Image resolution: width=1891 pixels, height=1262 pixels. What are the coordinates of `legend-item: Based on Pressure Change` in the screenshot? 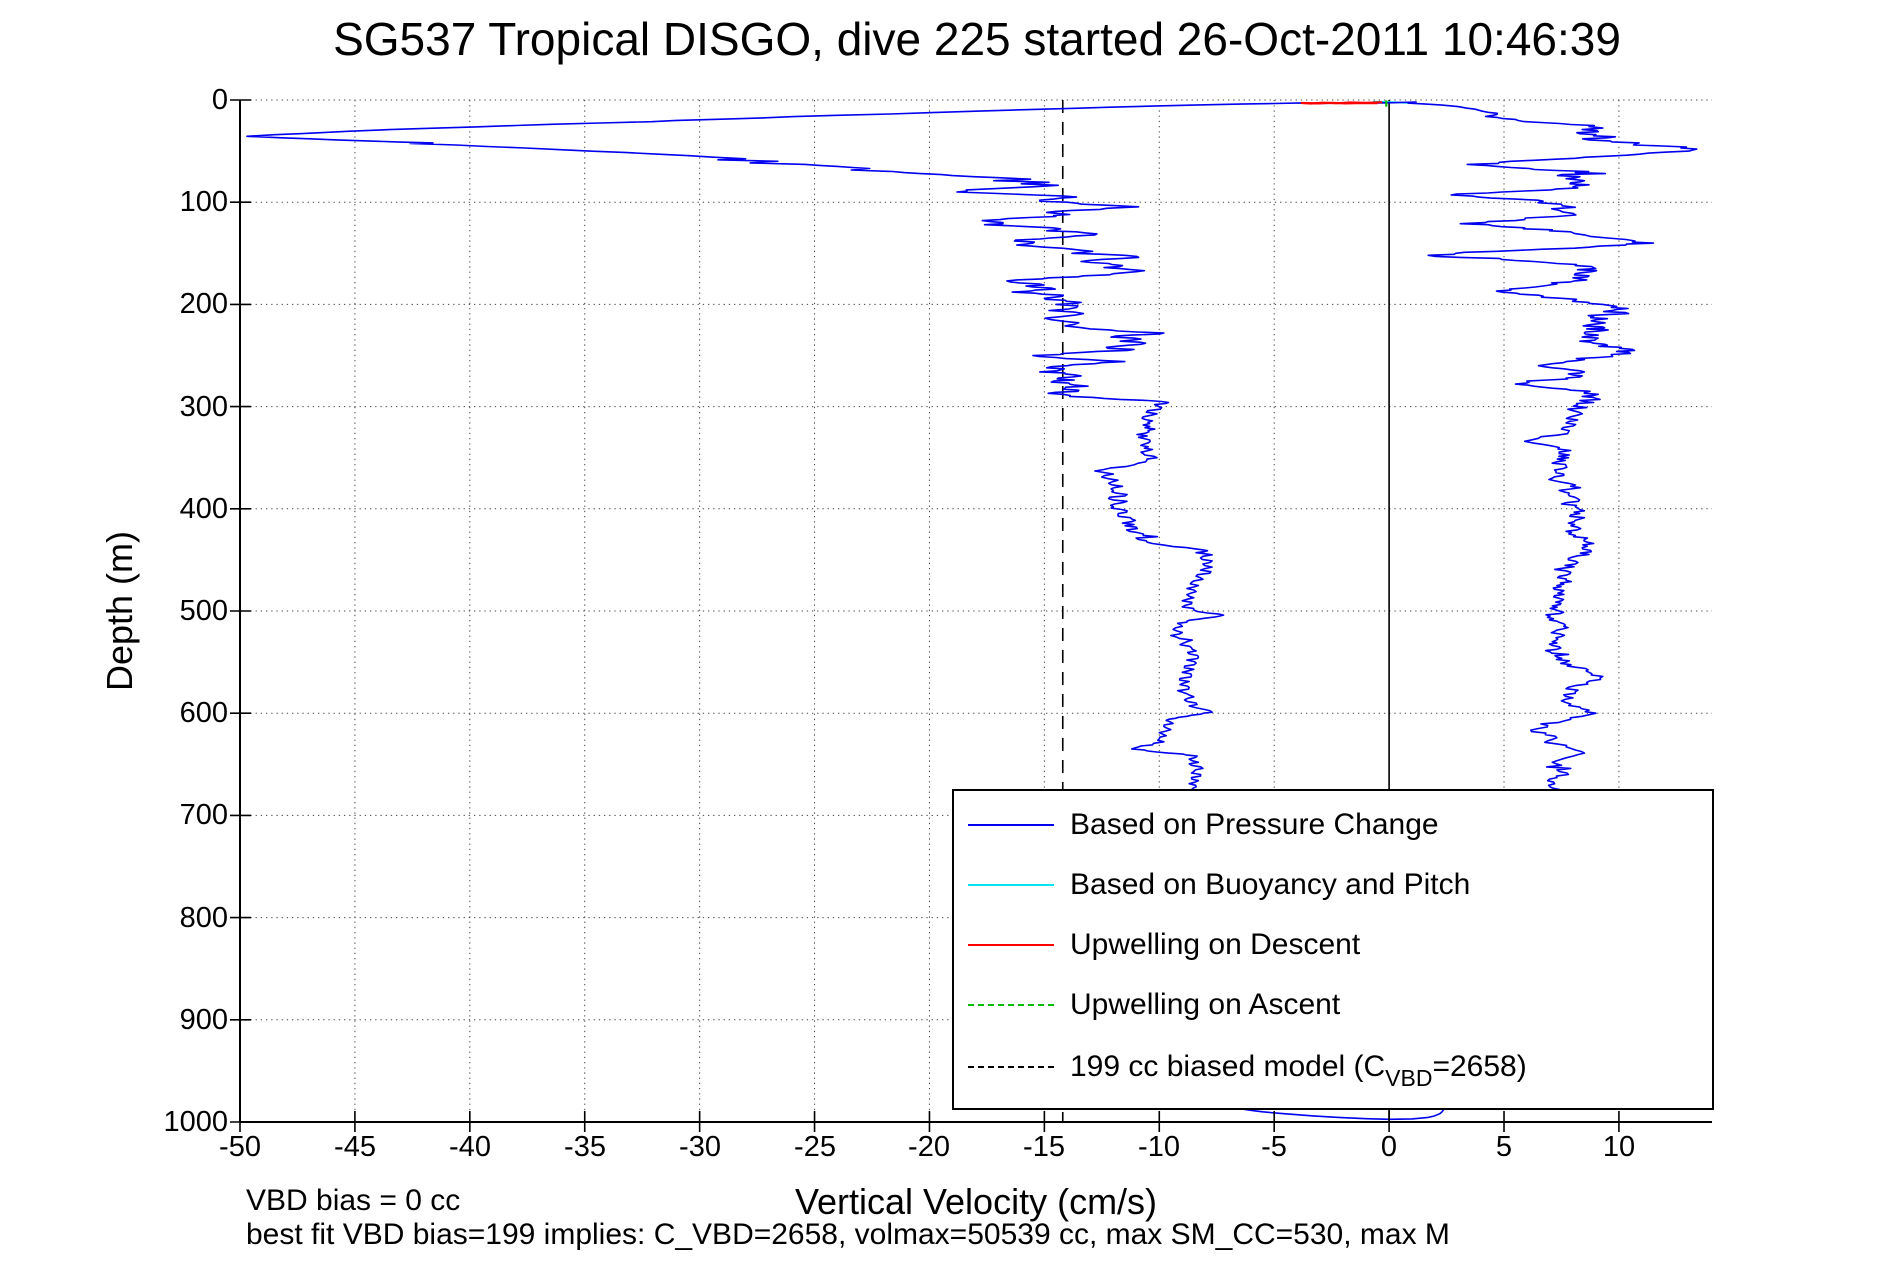 It's located at (1203, 825).